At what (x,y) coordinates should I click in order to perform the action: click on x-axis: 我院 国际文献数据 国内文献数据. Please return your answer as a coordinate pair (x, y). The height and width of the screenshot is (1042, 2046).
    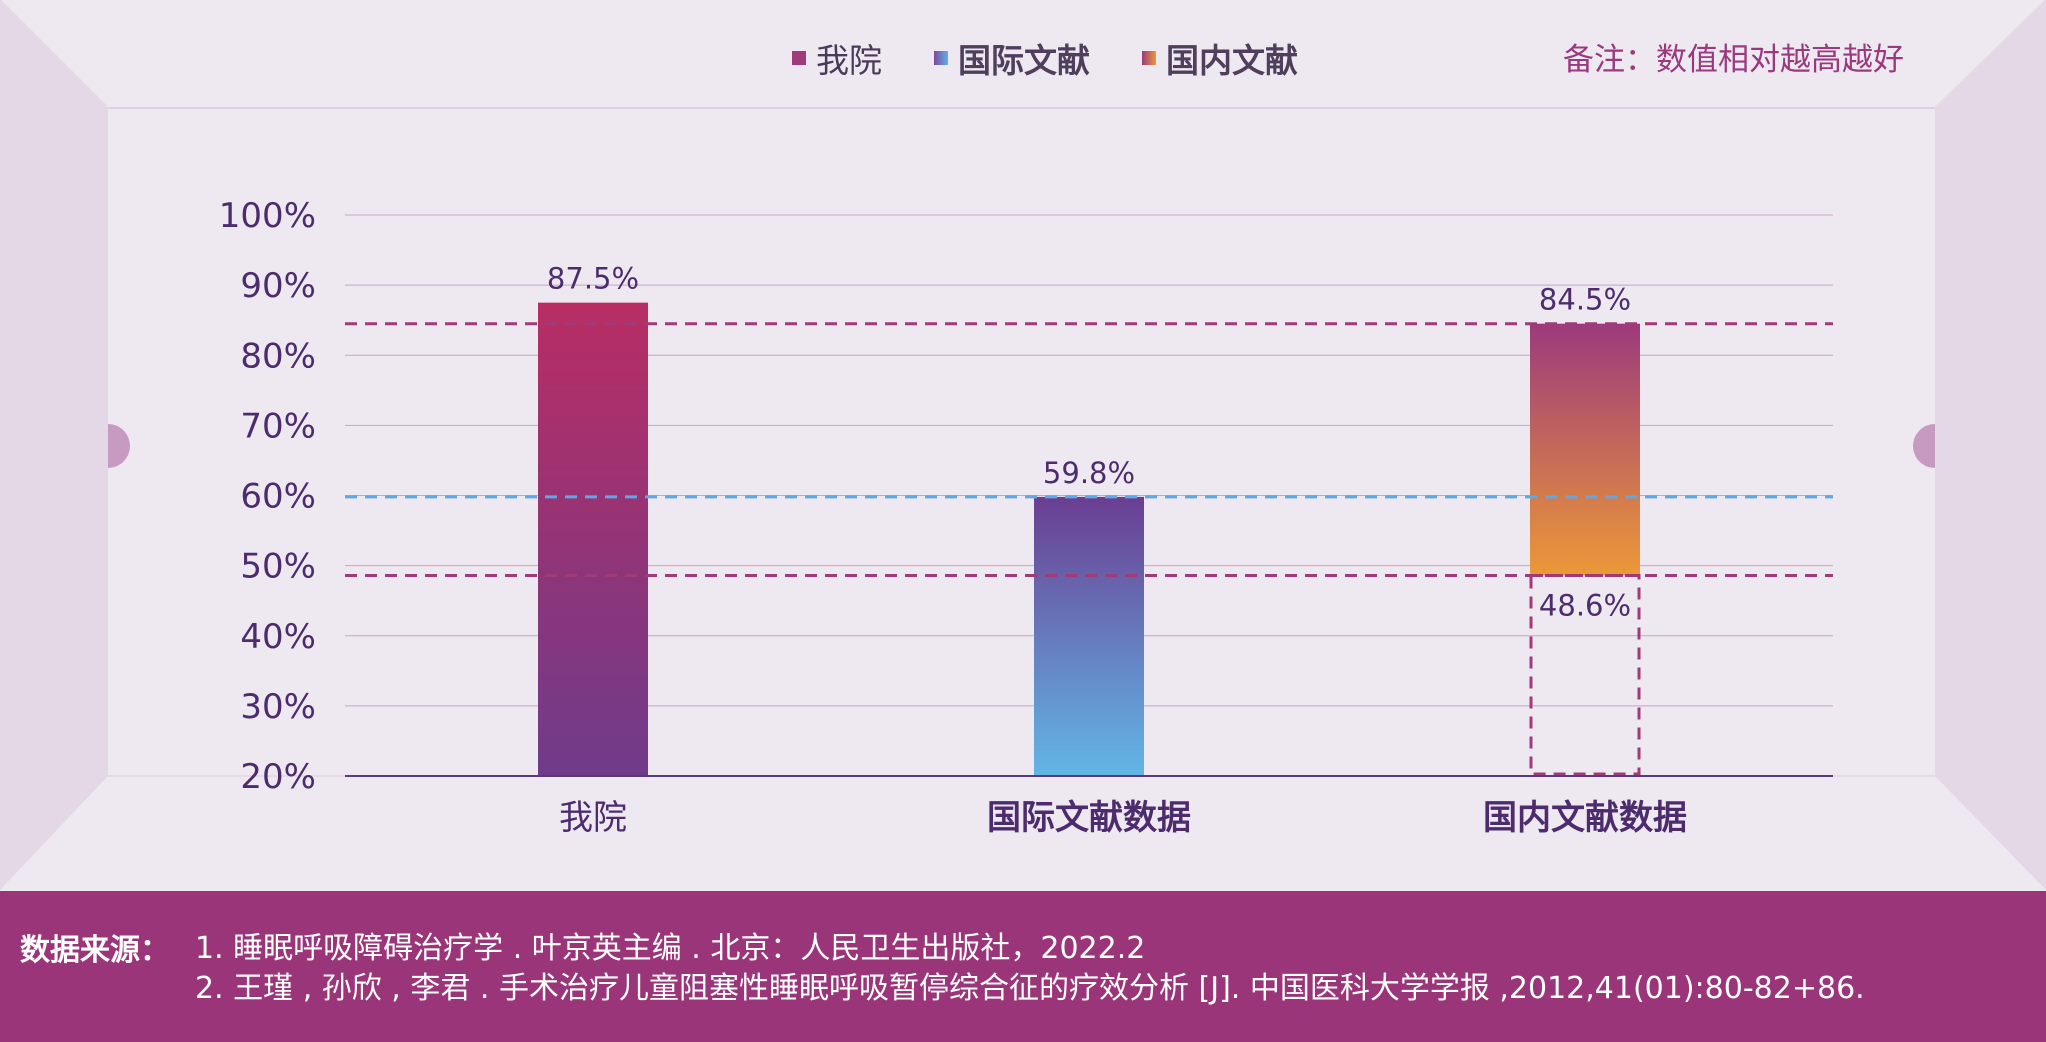
    Looking at the image, I should click on (1089, 806).